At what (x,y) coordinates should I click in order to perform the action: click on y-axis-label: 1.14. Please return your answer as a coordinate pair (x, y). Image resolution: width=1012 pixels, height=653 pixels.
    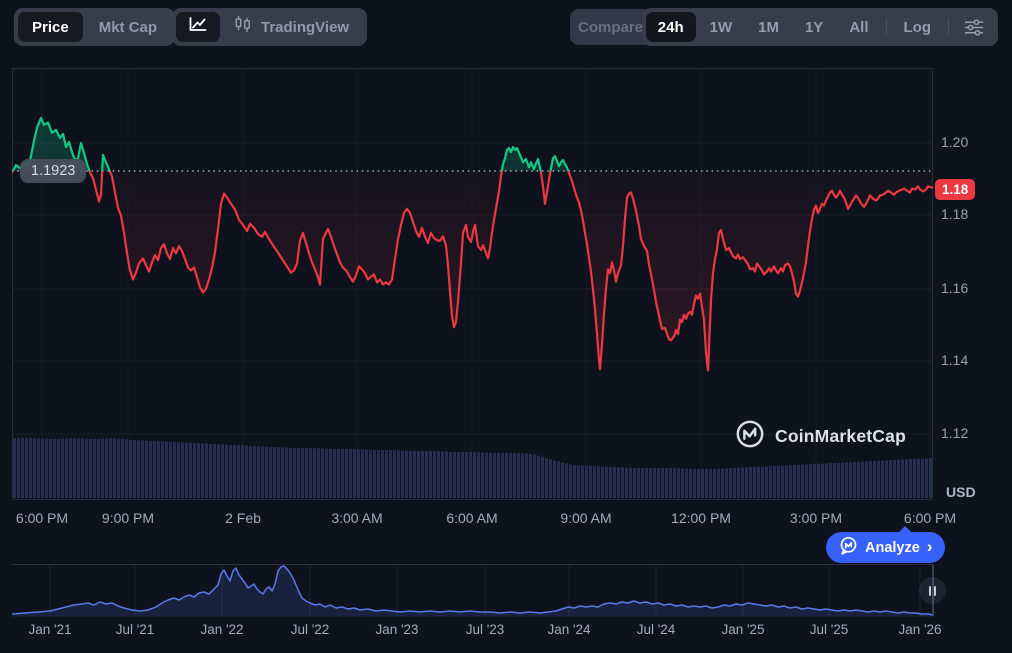
    Looking at the image, I should click on (955, 360).